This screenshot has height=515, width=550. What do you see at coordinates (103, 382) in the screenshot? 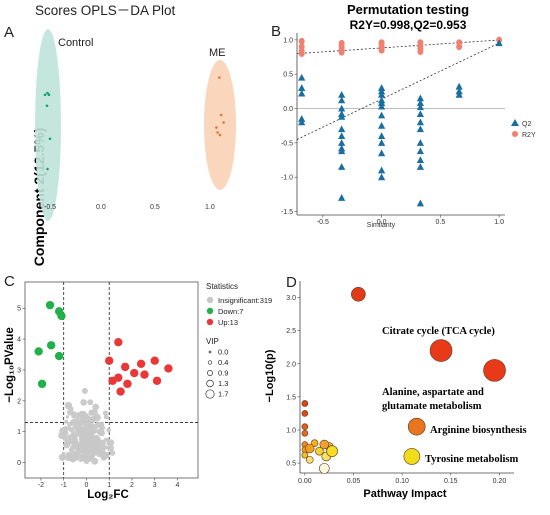
I see `panel-c-points` at bounding box center [103, 382].